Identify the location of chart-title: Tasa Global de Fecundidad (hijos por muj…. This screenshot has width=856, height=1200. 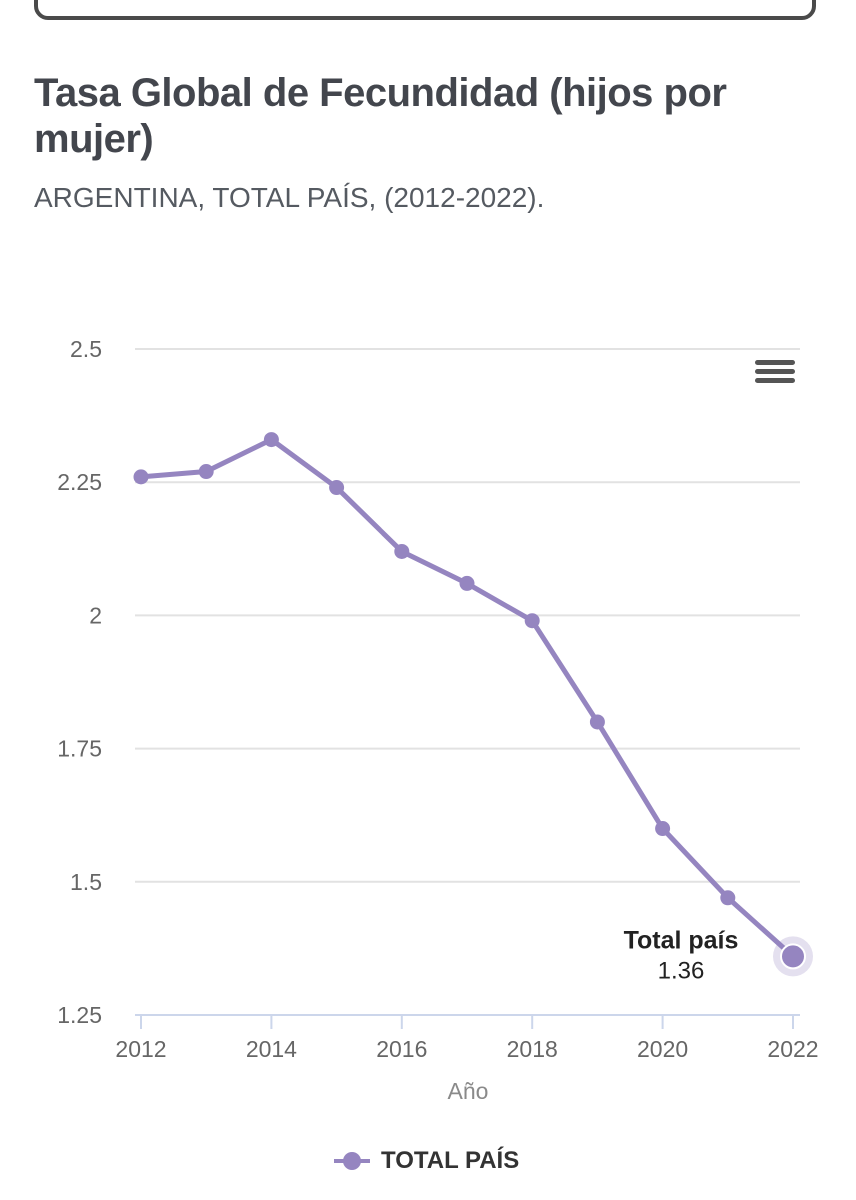
(380, 116).